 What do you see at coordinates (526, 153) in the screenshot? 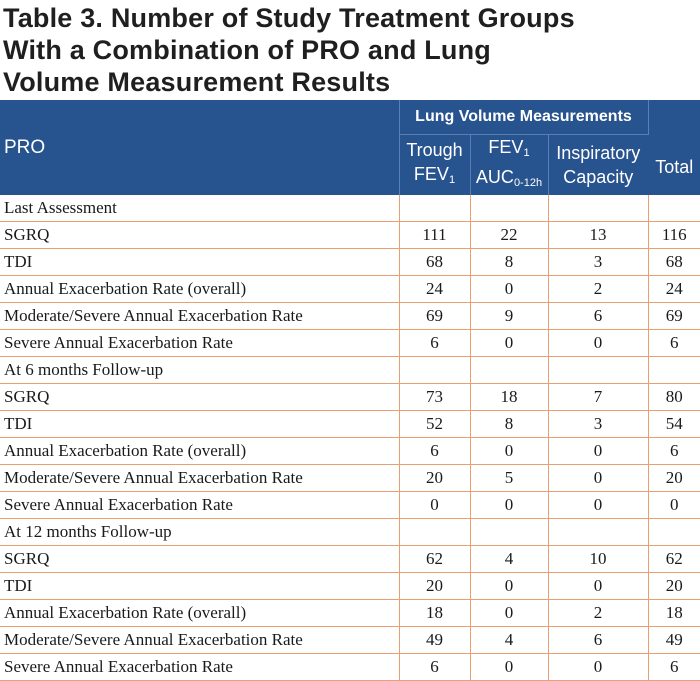
I see `header-fev-sub1: 1` at bounding box center [526, 153].